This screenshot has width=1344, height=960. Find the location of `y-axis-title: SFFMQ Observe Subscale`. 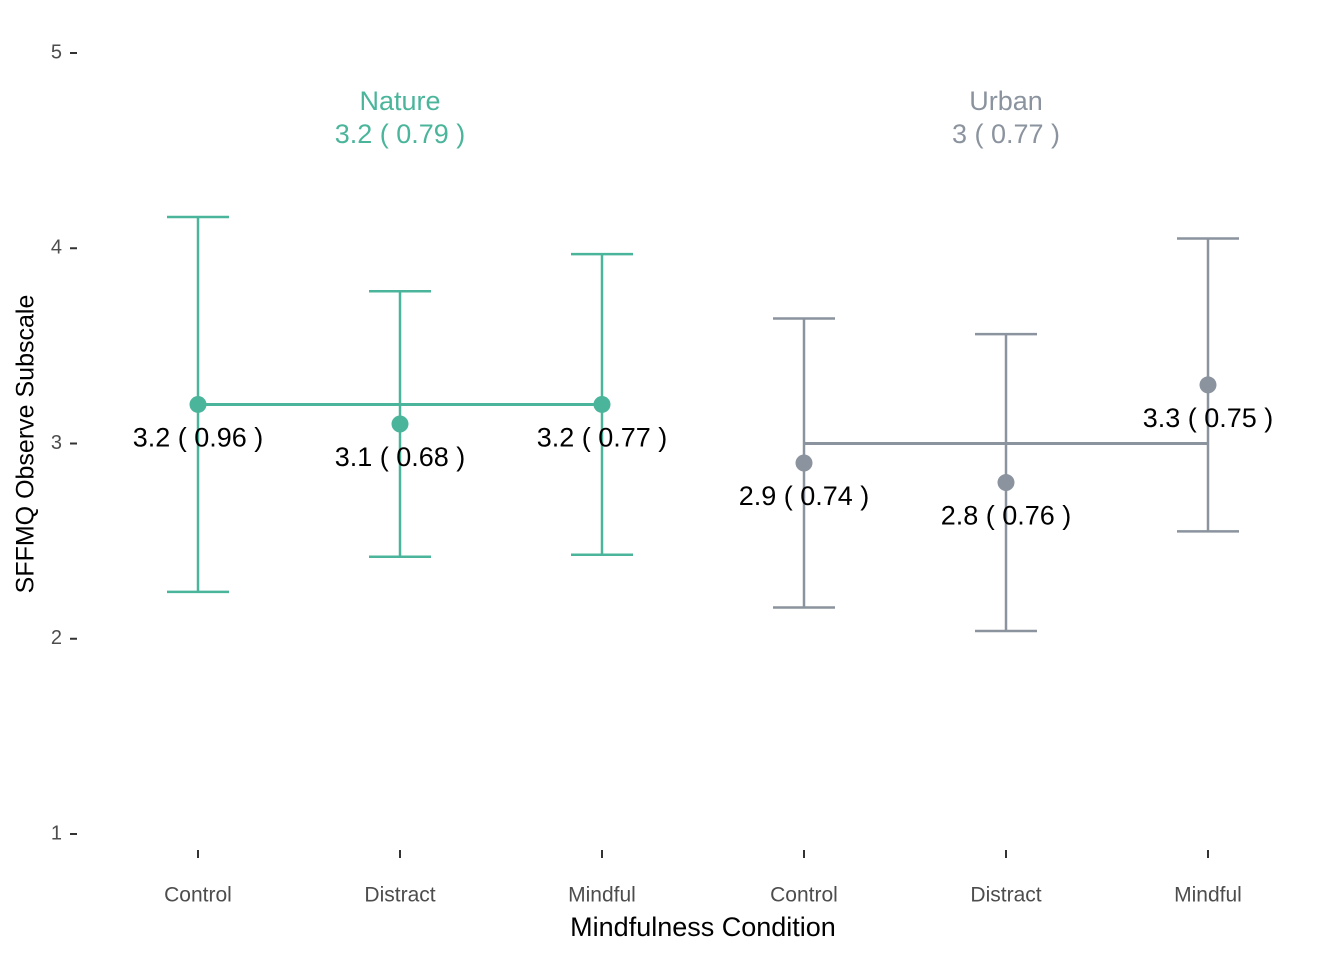

y-axis-title: SFFMQ Observe Subscale is located at coordinates (26, 444).